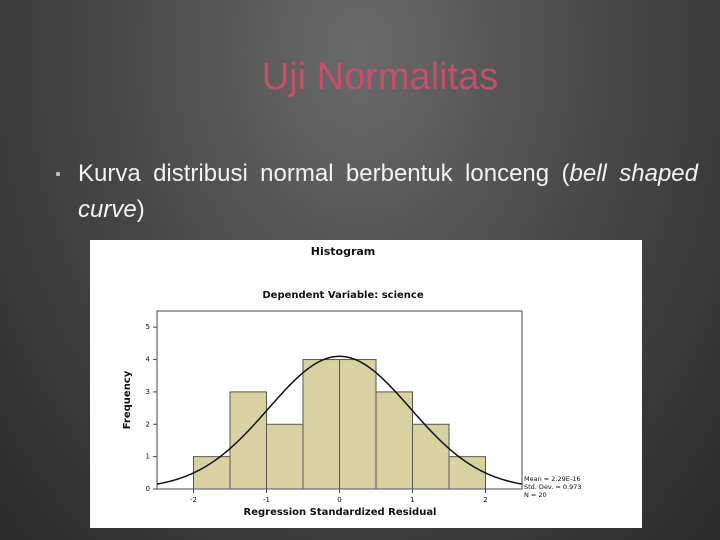 This screenshot has width=720, height=540. What do you see at coordinates (148, 392) in the screenshot?
I see `y-tick-label: 3` at bounding box center [148, 392].